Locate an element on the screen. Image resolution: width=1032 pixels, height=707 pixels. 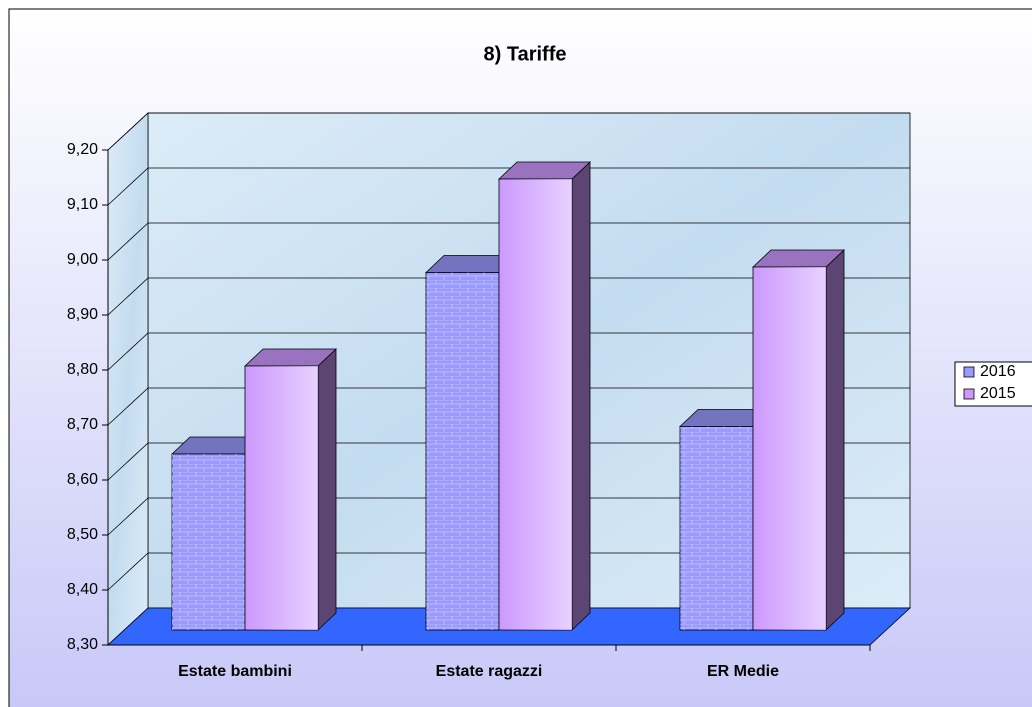
y-tick-label: 8,90 is located at coordinates (82, 314).